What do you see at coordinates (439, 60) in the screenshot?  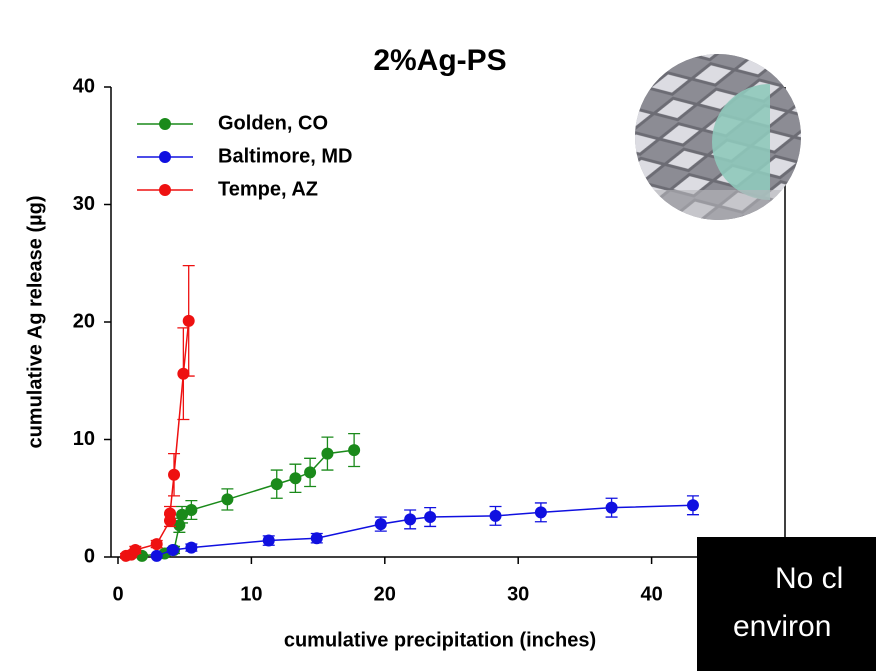 I see `chart-title: 2%Ag-PS` at bounding box center [439, 60].